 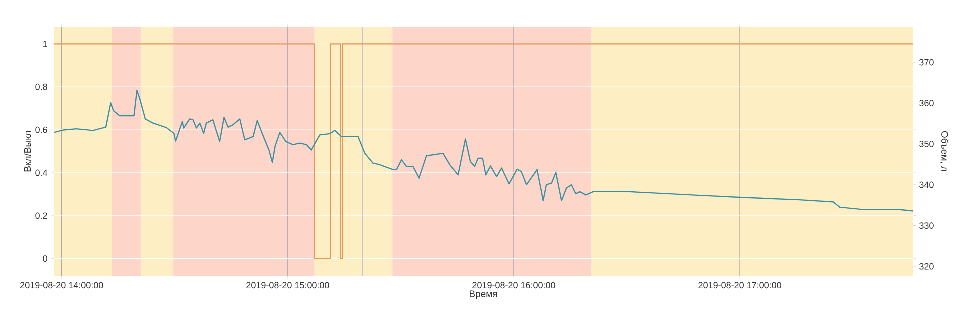 What do you see at coordinates (927, 144) in the screenshot?
I see `y2-tick-label: 350` at bounding box center [927, 144].